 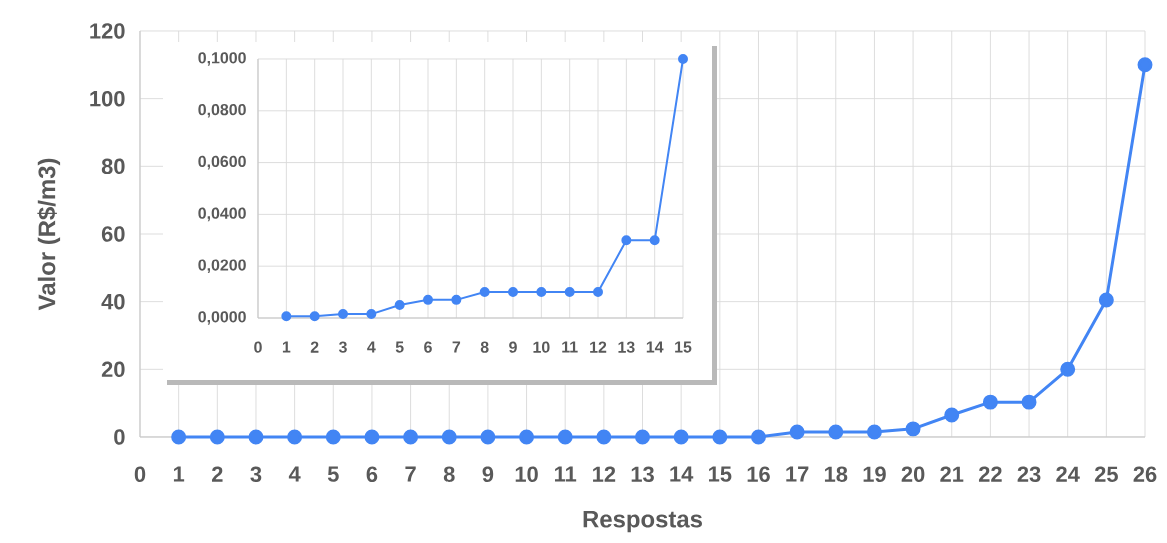 I want to click on x-axis-title: Respostas, so click(x=642, y=521).